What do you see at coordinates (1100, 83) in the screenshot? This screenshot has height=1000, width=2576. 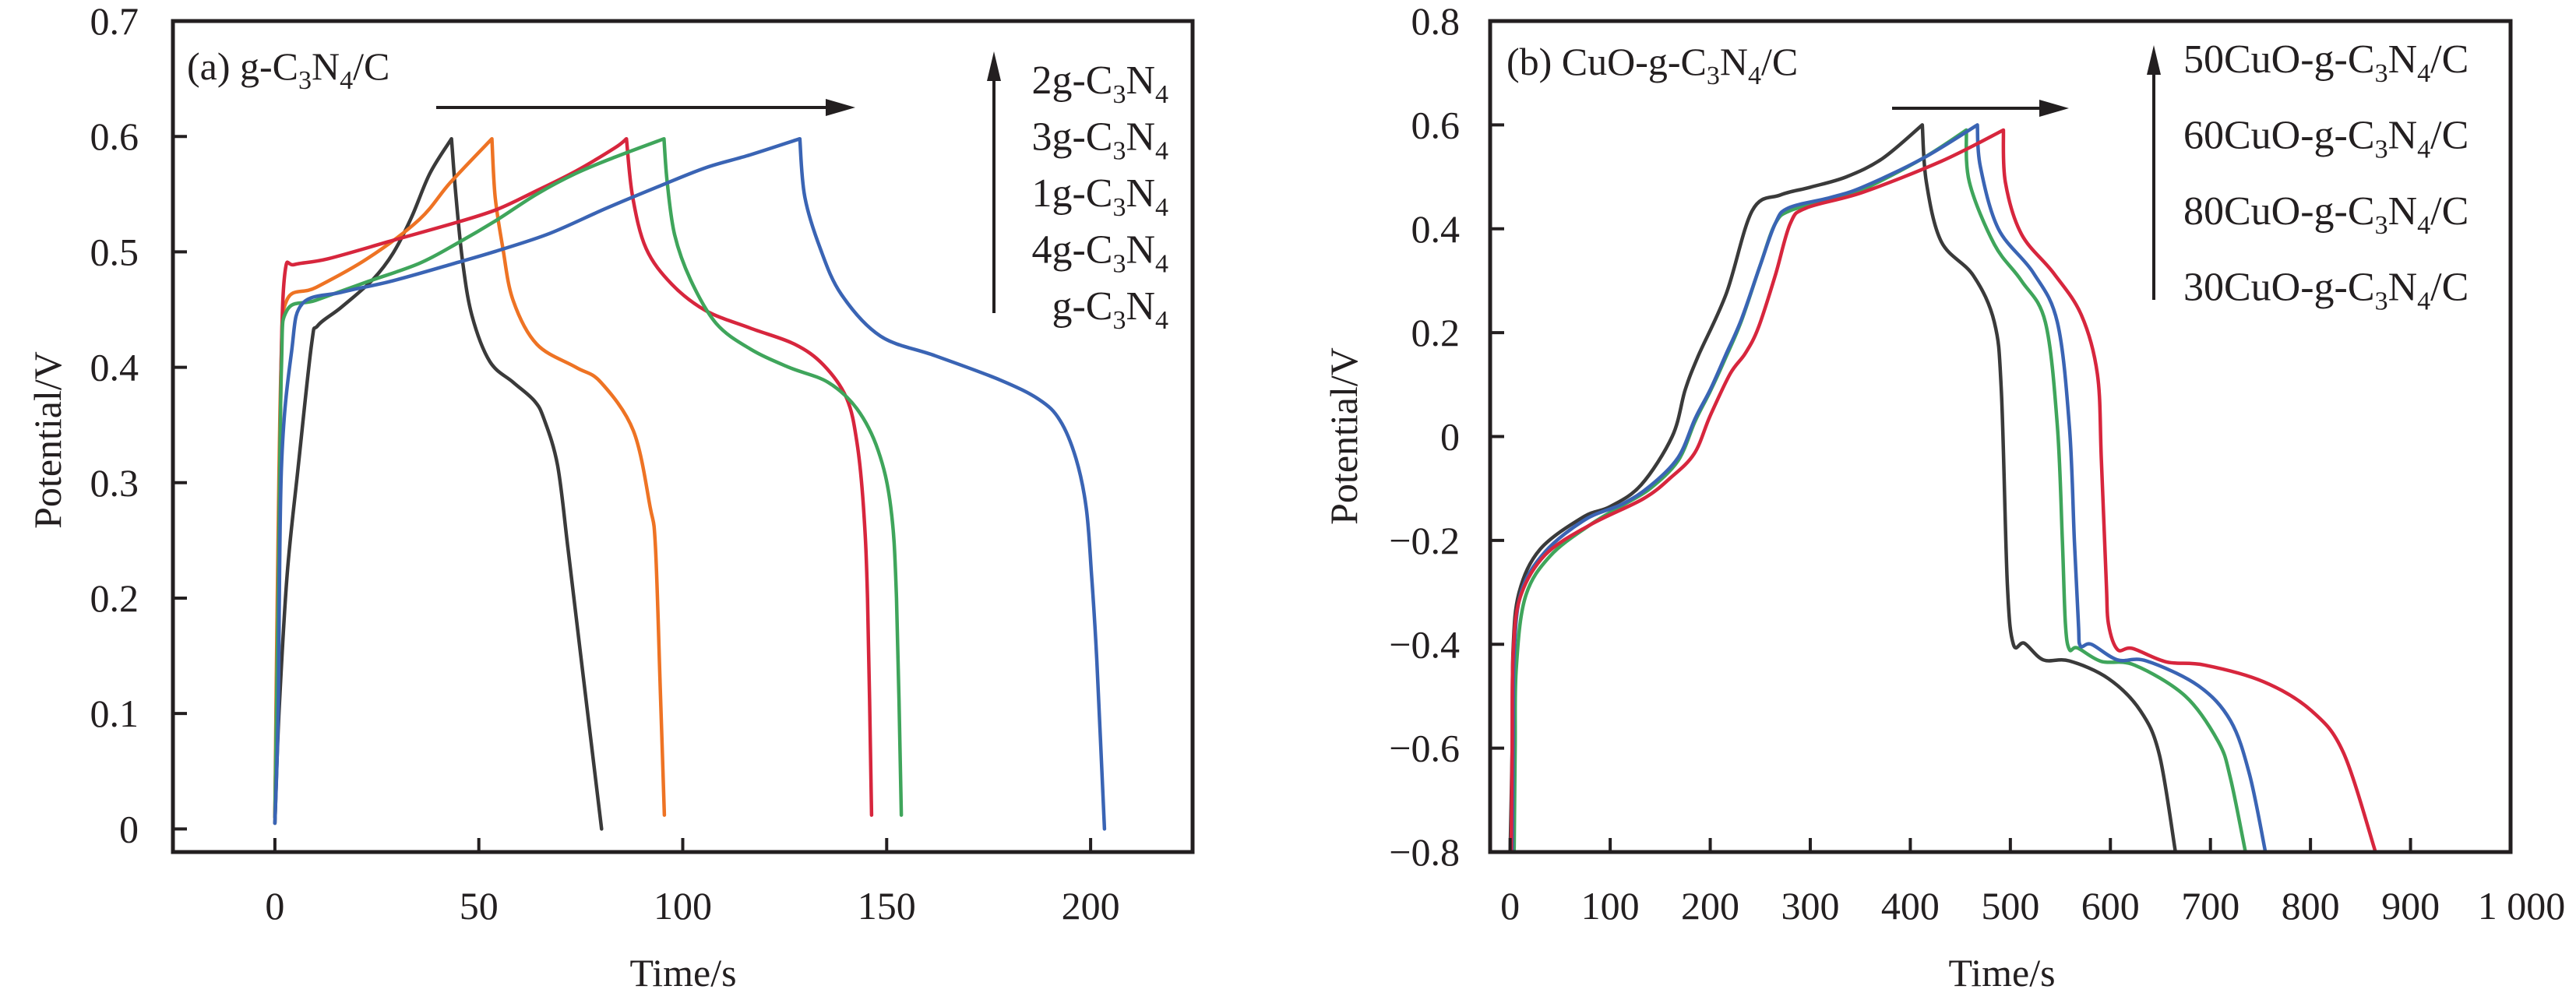 I see `legend-item: 2g-C3N4` at bounding box center [1100, 83].